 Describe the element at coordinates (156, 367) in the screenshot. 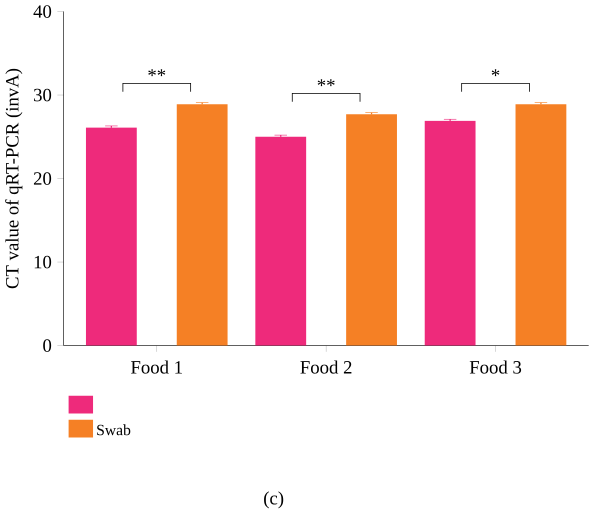

I see `x-tick-label: Food 1` at that location.